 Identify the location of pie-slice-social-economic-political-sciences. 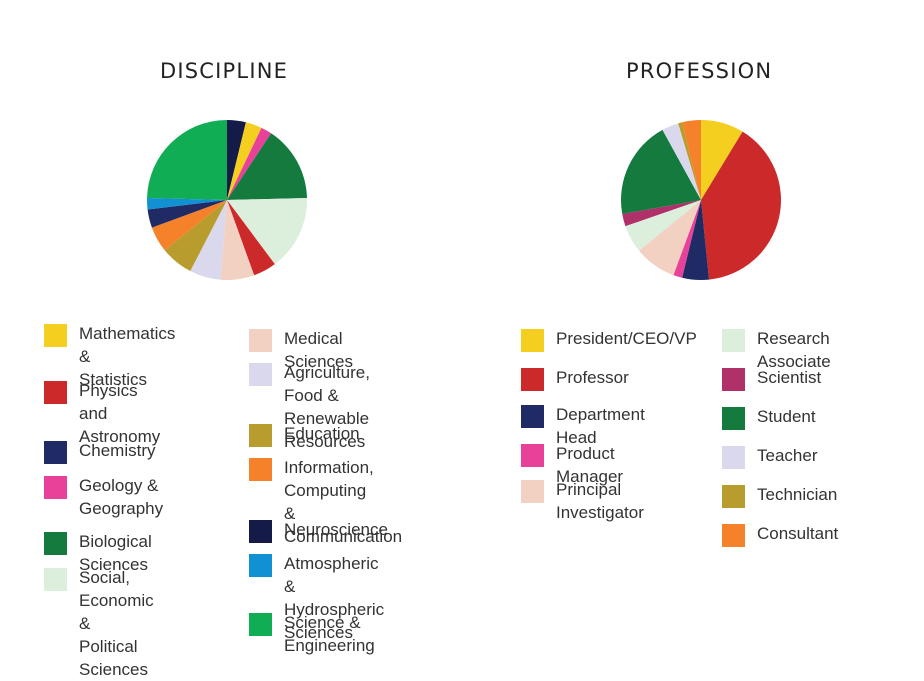
(267, 231).